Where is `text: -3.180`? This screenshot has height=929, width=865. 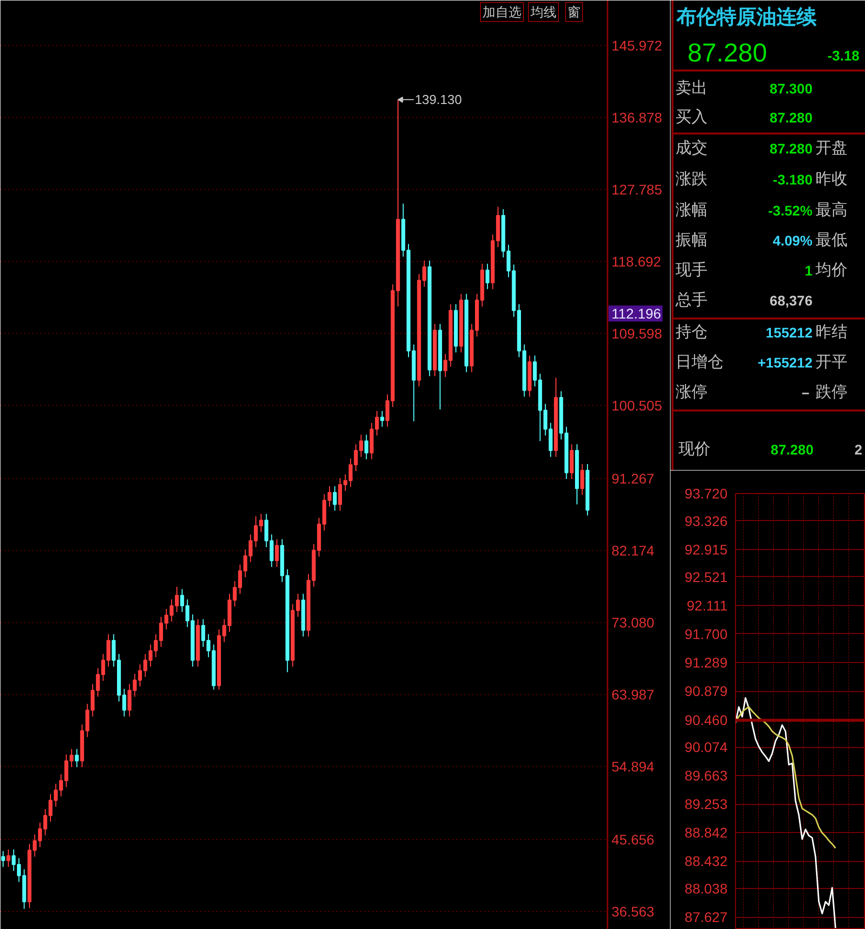 text: -3.180 is located at coordinates (792, 180).